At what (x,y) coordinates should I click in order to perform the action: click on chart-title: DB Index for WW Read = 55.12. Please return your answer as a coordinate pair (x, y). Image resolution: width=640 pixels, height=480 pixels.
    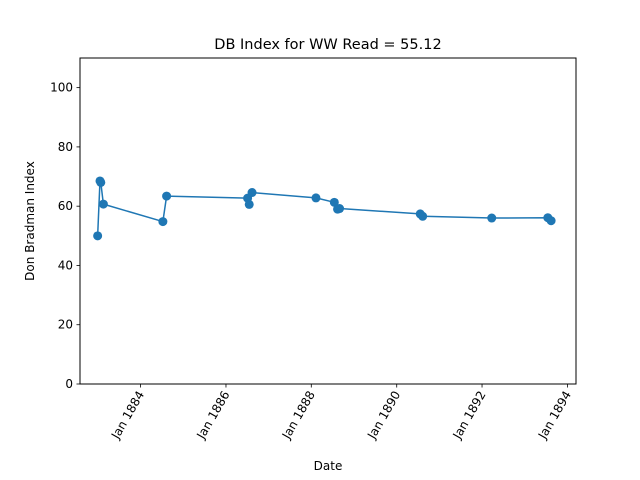
    Looking at the image, I should click on (327, 45).